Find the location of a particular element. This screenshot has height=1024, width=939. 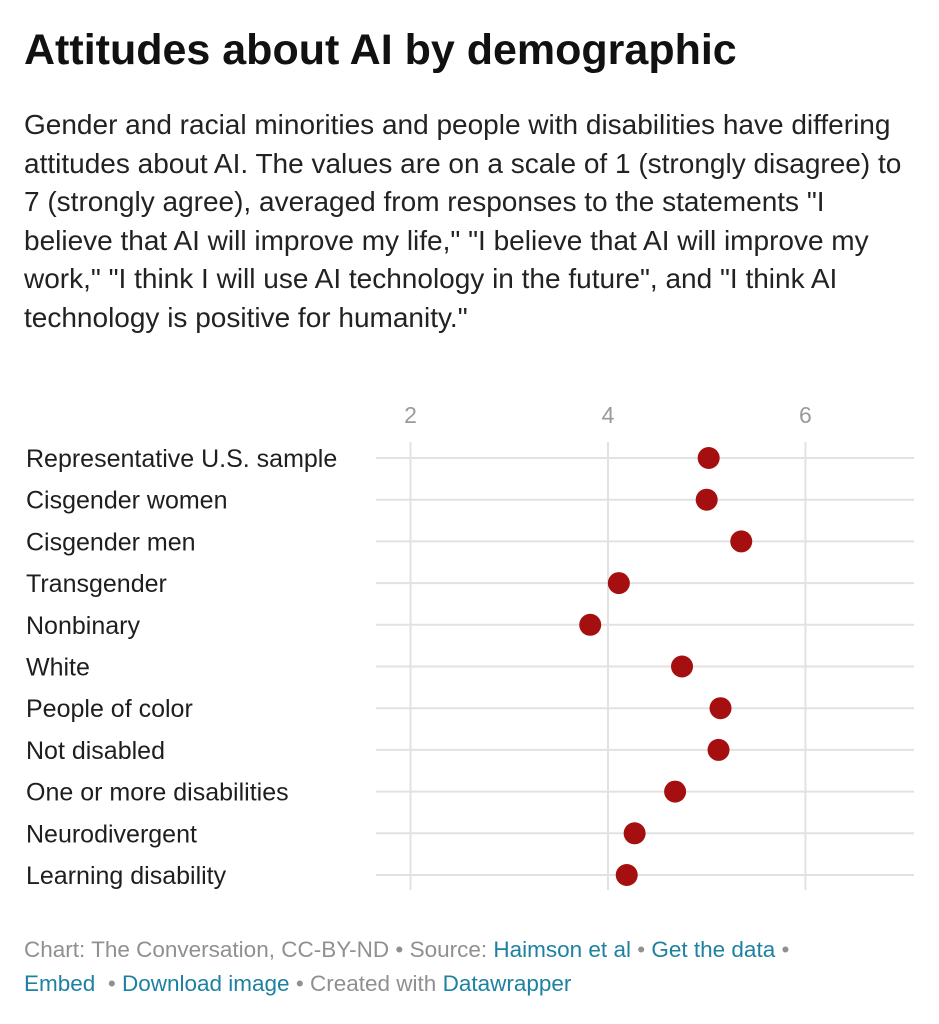

source-link: Haimson et al is located at coordinates (562, 949).